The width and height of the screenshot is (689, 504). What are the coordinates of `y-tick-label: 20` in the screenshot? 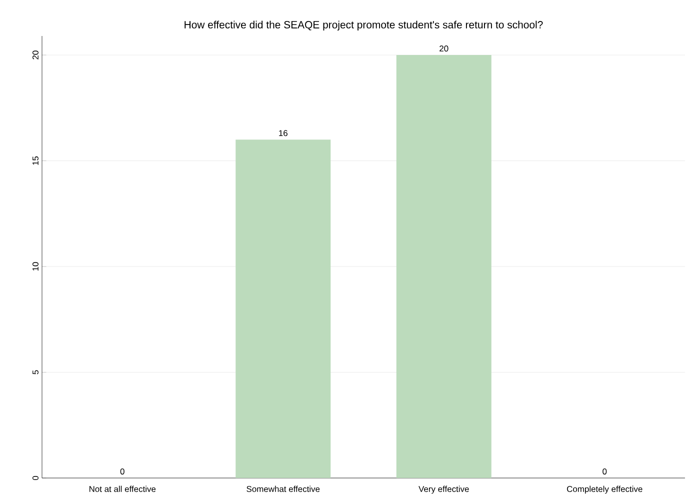 It's located at (35, 55).